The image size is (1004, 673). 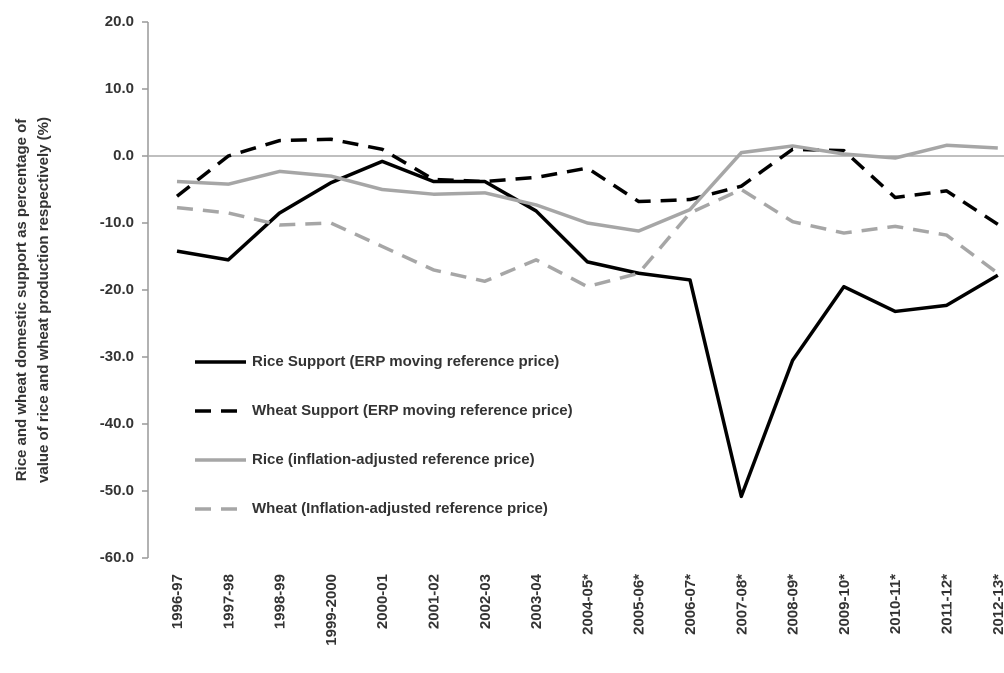 What do you see at coordinates (280, 601) in the screenshot?
I see `x-tick-label: 1998-99` at bounding box center [280, 601].